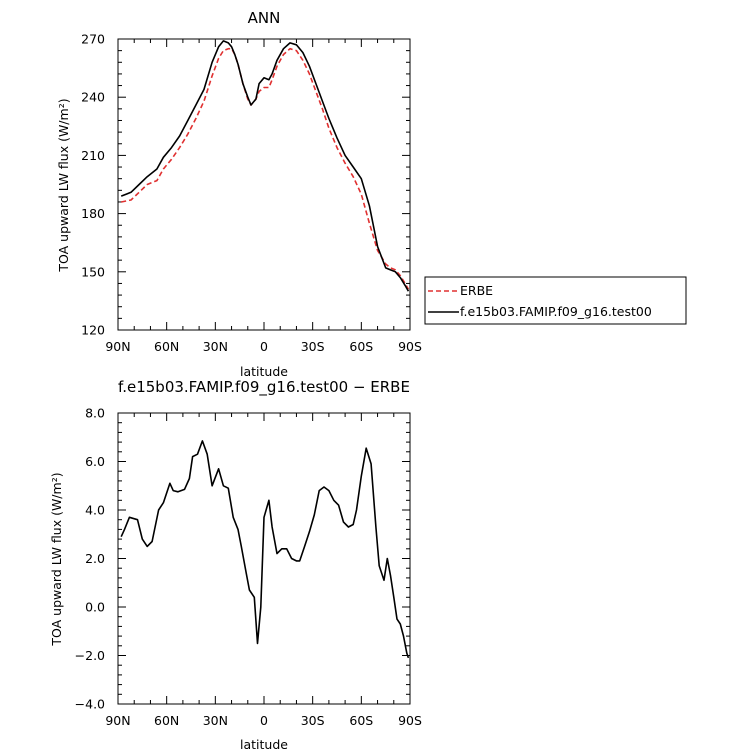 This screenshot has height=755, width=733. I want to click on bottom-y-axis-label: TOA upward LW flux (W/m²), so click(56, 559).